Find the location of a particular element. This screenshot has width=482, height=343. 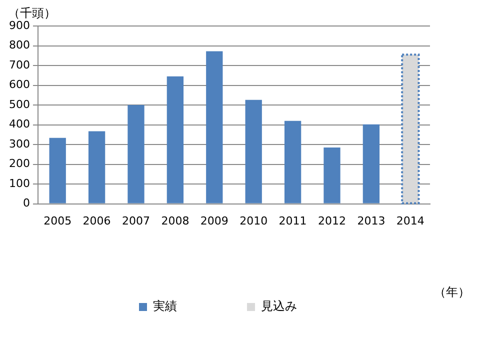

x-tick-label: 2012 is located at coordinates (332, 221).